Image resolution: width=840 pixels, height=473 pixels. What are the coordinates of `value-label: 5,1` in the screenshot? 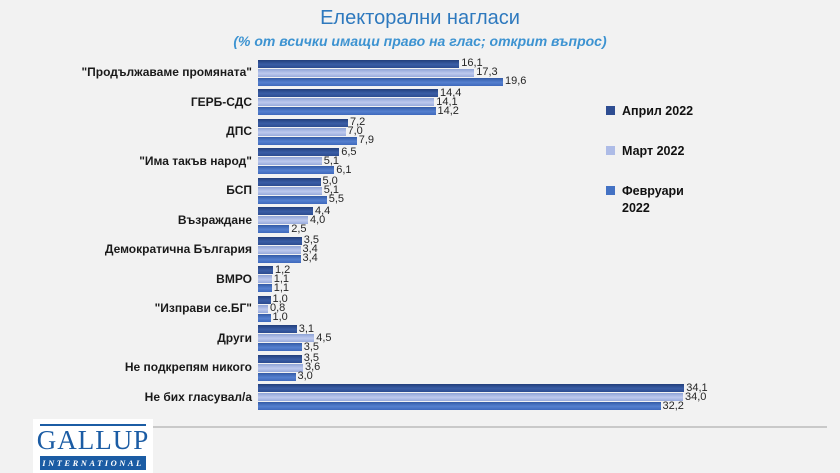 It's located at (331, 190).